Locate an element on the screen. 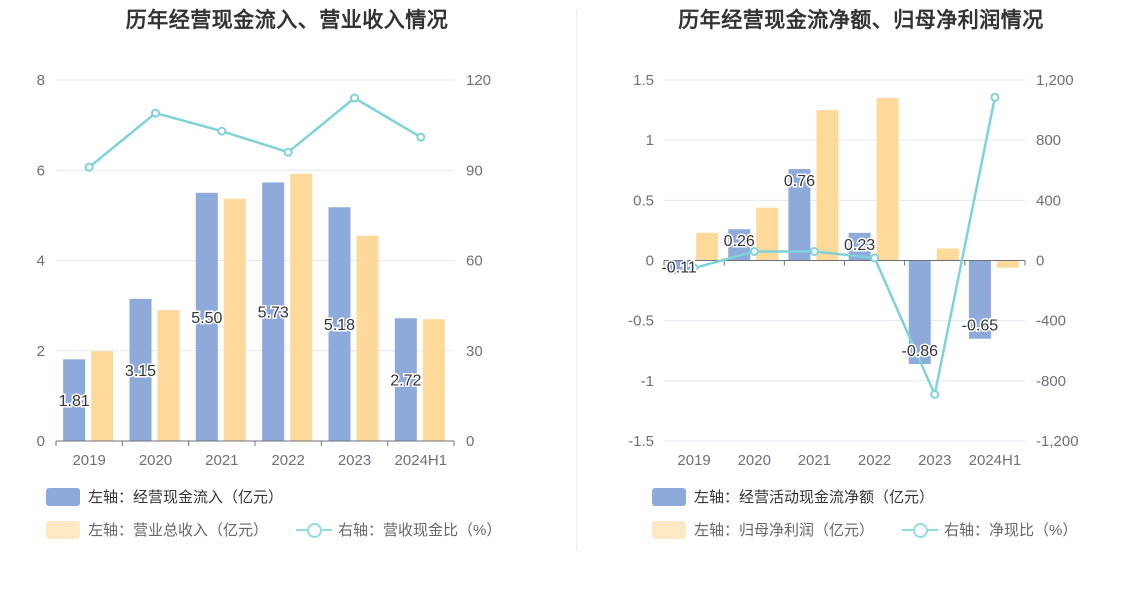  left-legend-label: 右轴：营收现金比（%） is located at coordinates (420, 530).